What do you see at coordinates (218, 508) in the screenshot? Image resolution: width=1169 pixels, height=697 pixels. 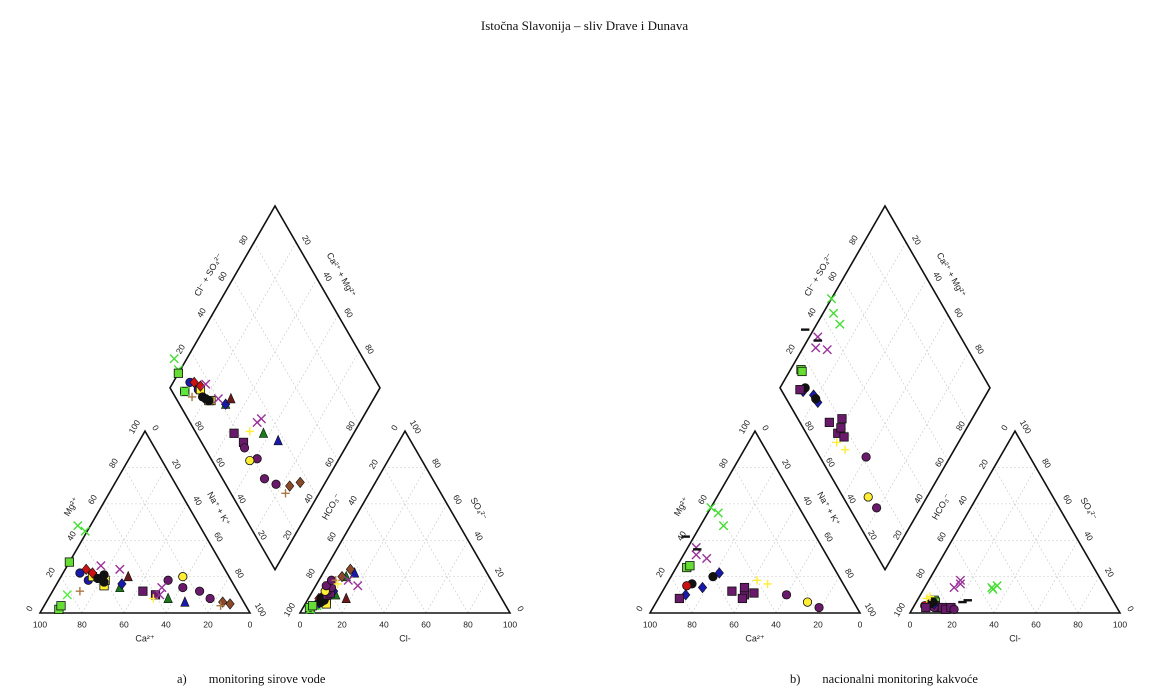 I see `cation-right-label: Na⁺ + K⁺` at bounding box center [218, 508].